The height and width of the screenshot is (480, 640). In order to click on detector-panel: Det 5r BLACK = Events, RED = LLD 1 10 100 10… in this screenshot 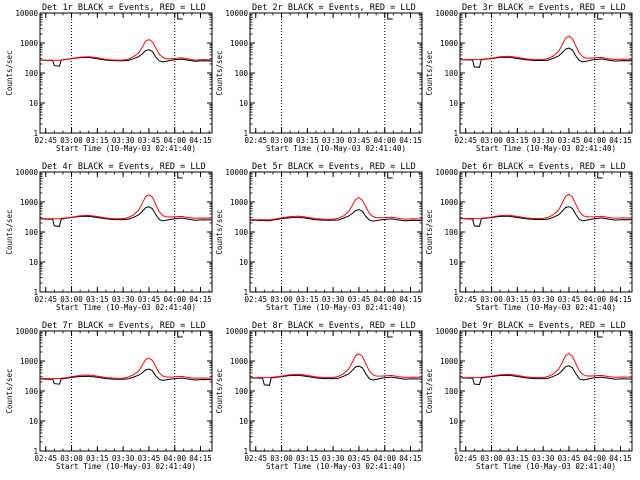, I will do `click(319, 237)`.